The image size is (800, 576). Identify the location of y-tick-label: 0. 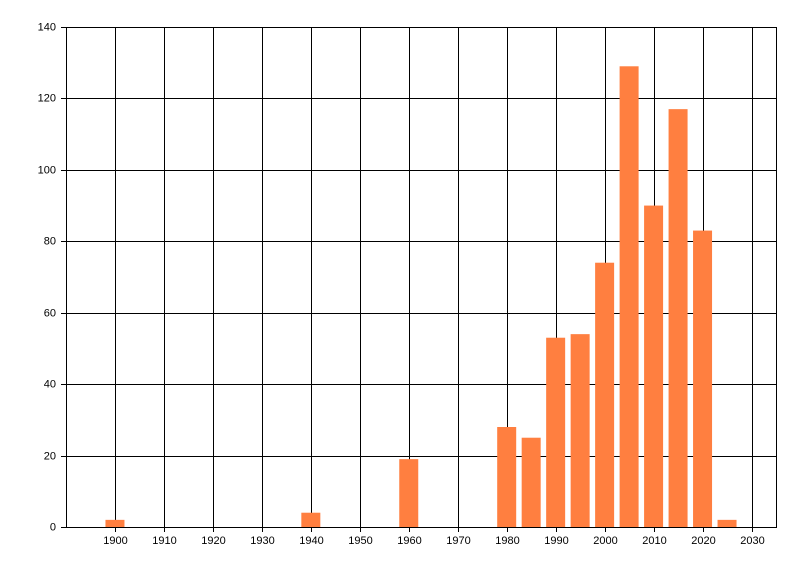
(53, 527).